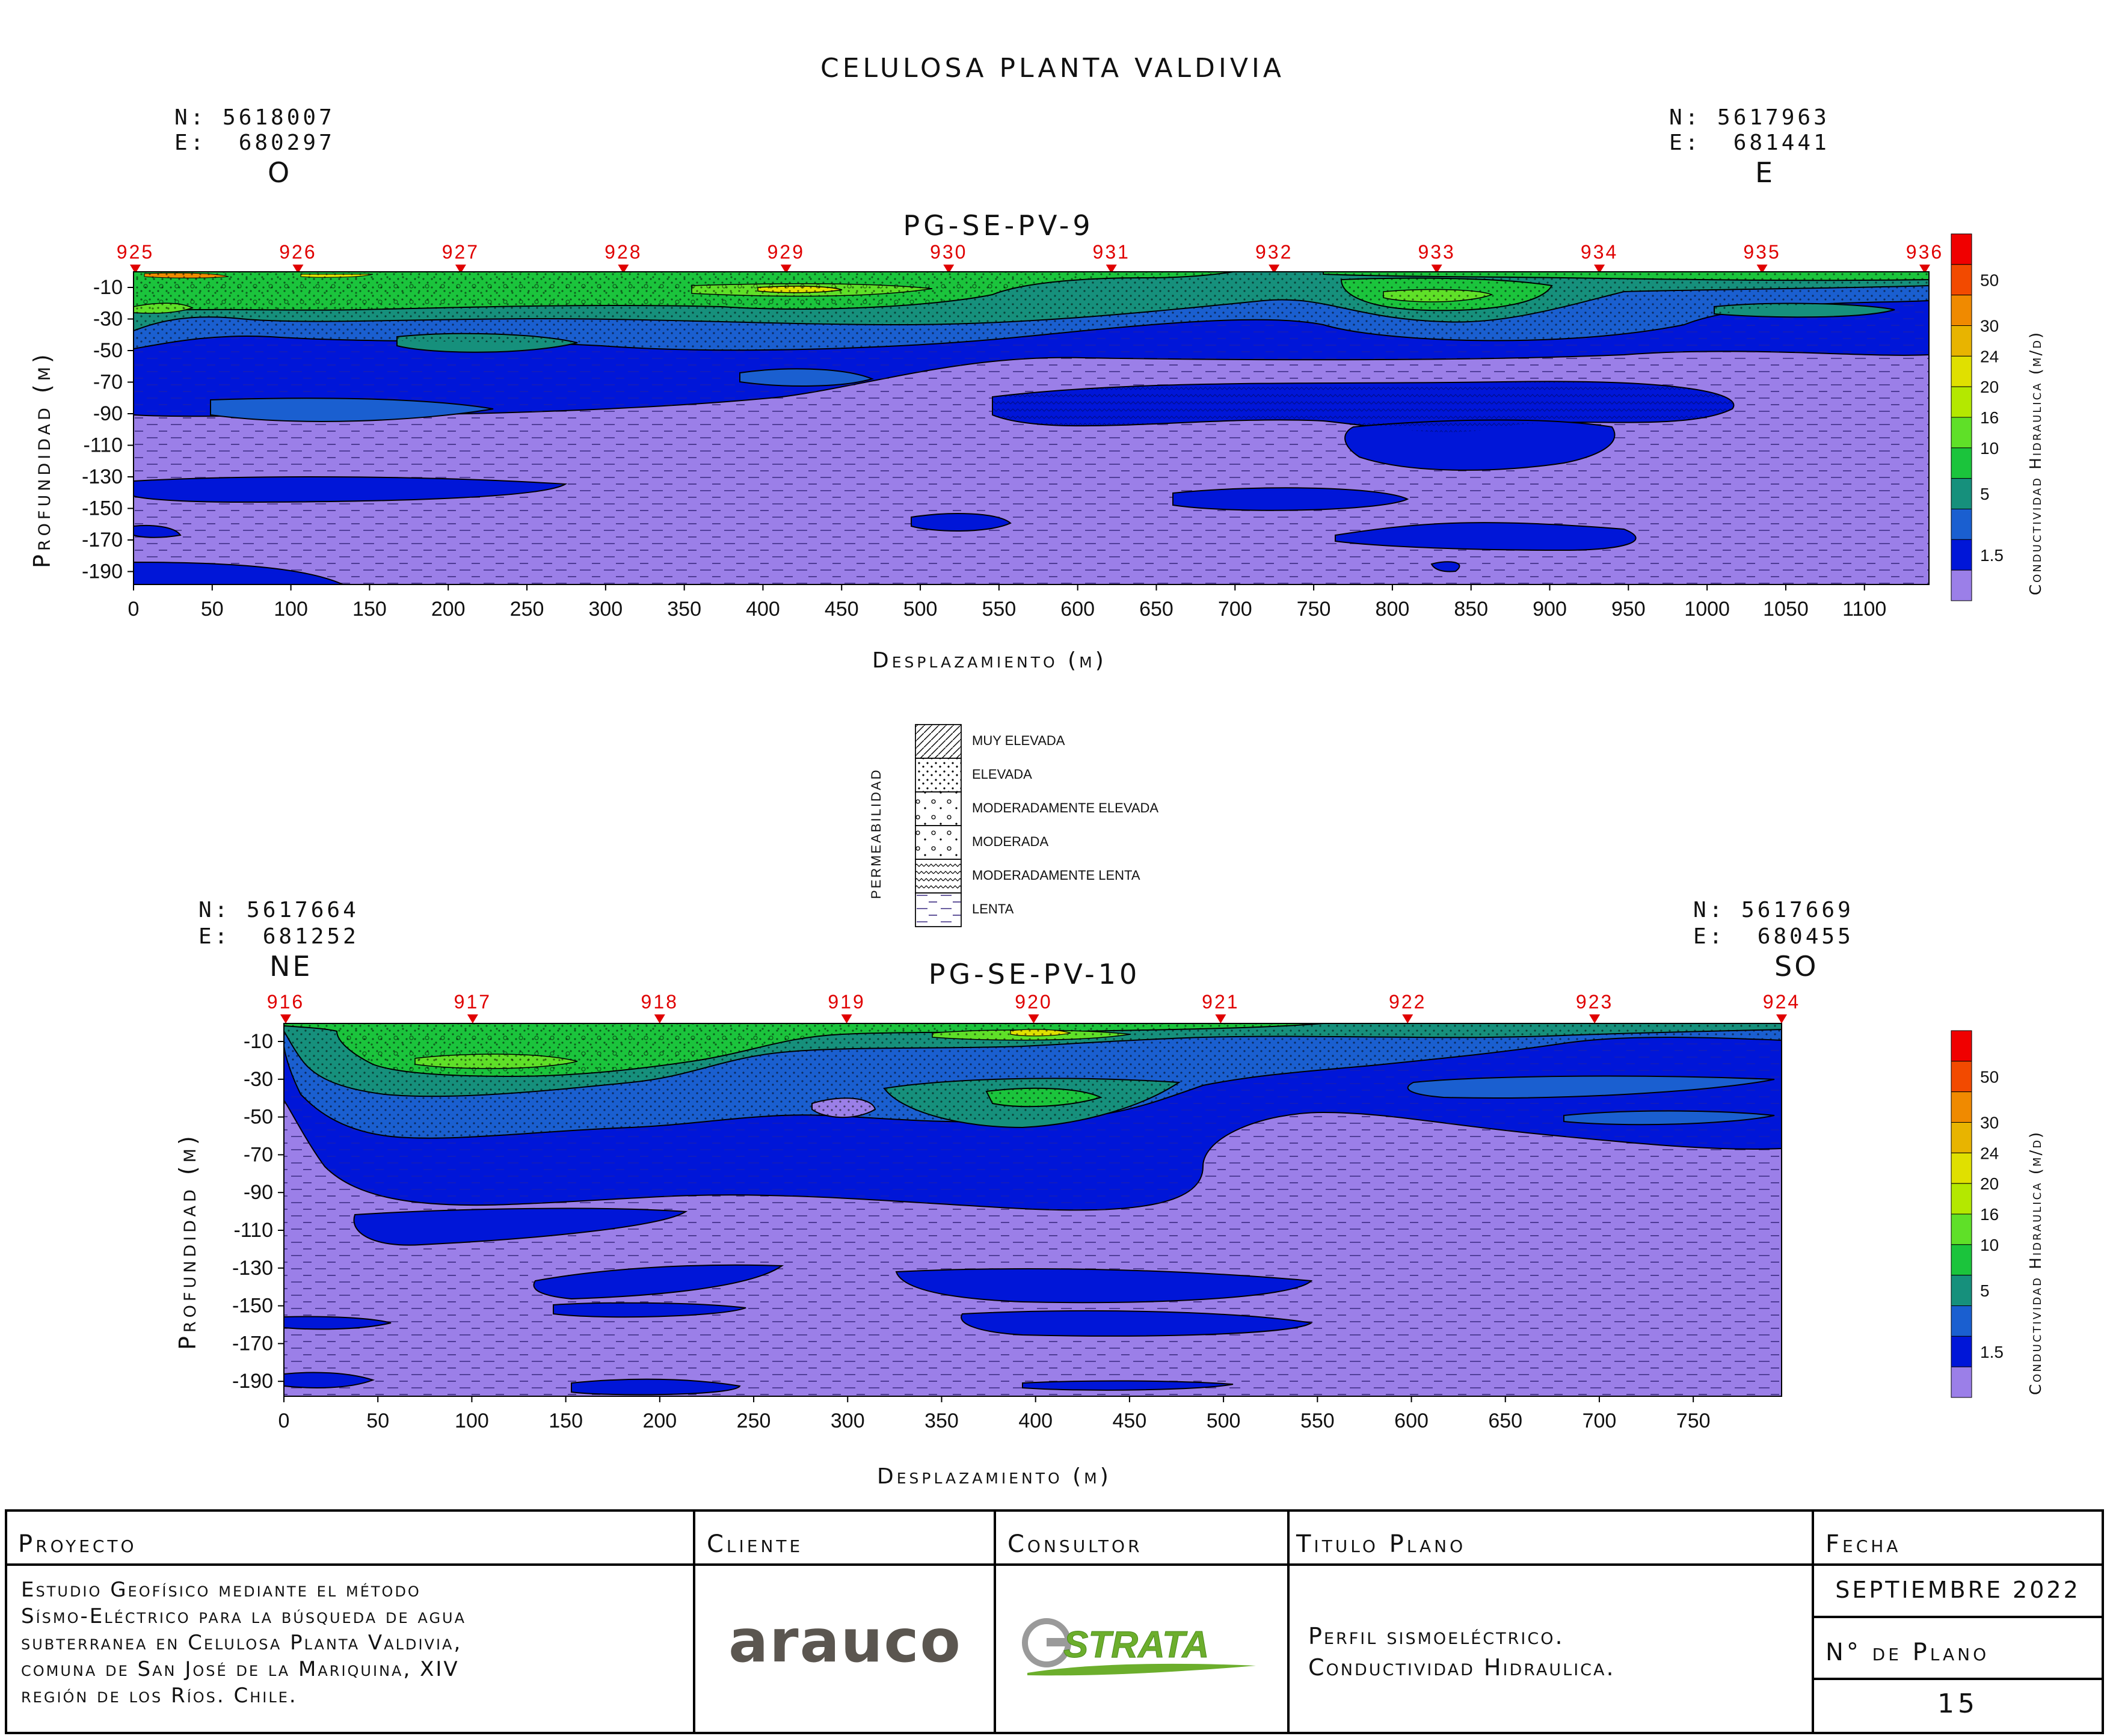 Image resolution: width=2107 pixels, height=1736 pixels. What do you see at coordinates (278, 910) in the screenshot?
I see `profile2-left-north: N: 5617664` at bounding box center [278, 910].